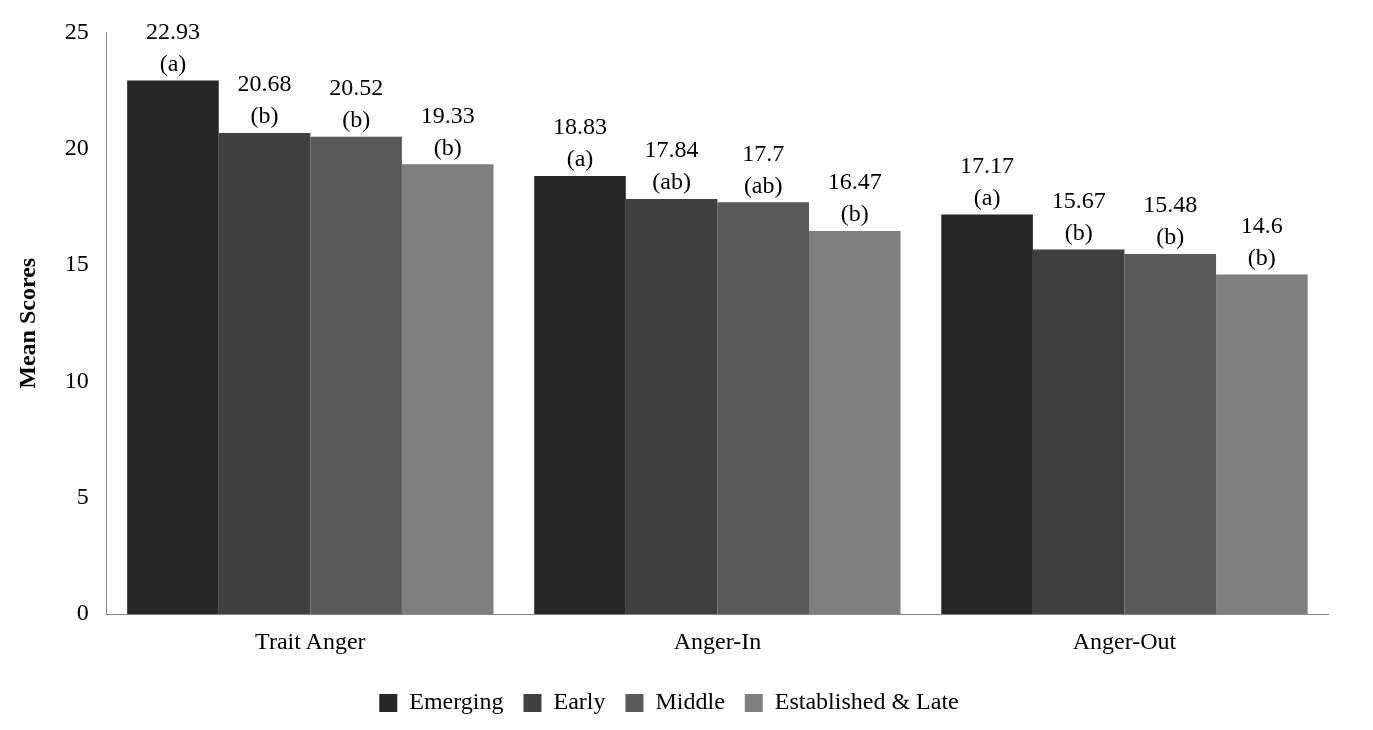  I want to click on legend-label: Emerging, so click(456, 701).